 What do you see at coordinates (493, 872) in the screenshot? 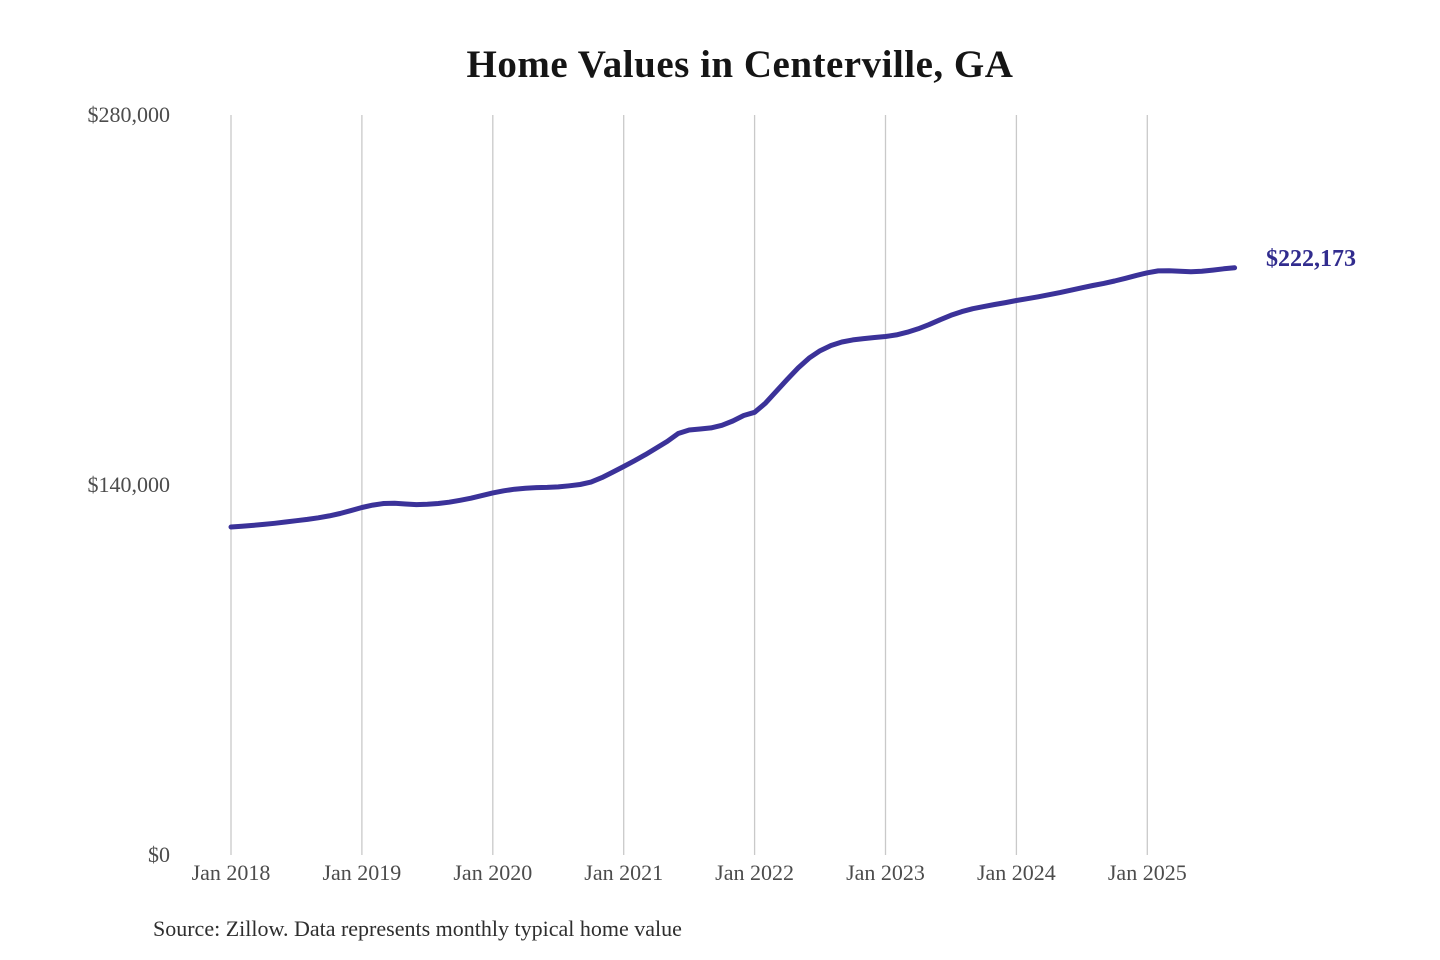
I see `x-axis-tick-label: Jan 2020` at bounding box center [493, 872].